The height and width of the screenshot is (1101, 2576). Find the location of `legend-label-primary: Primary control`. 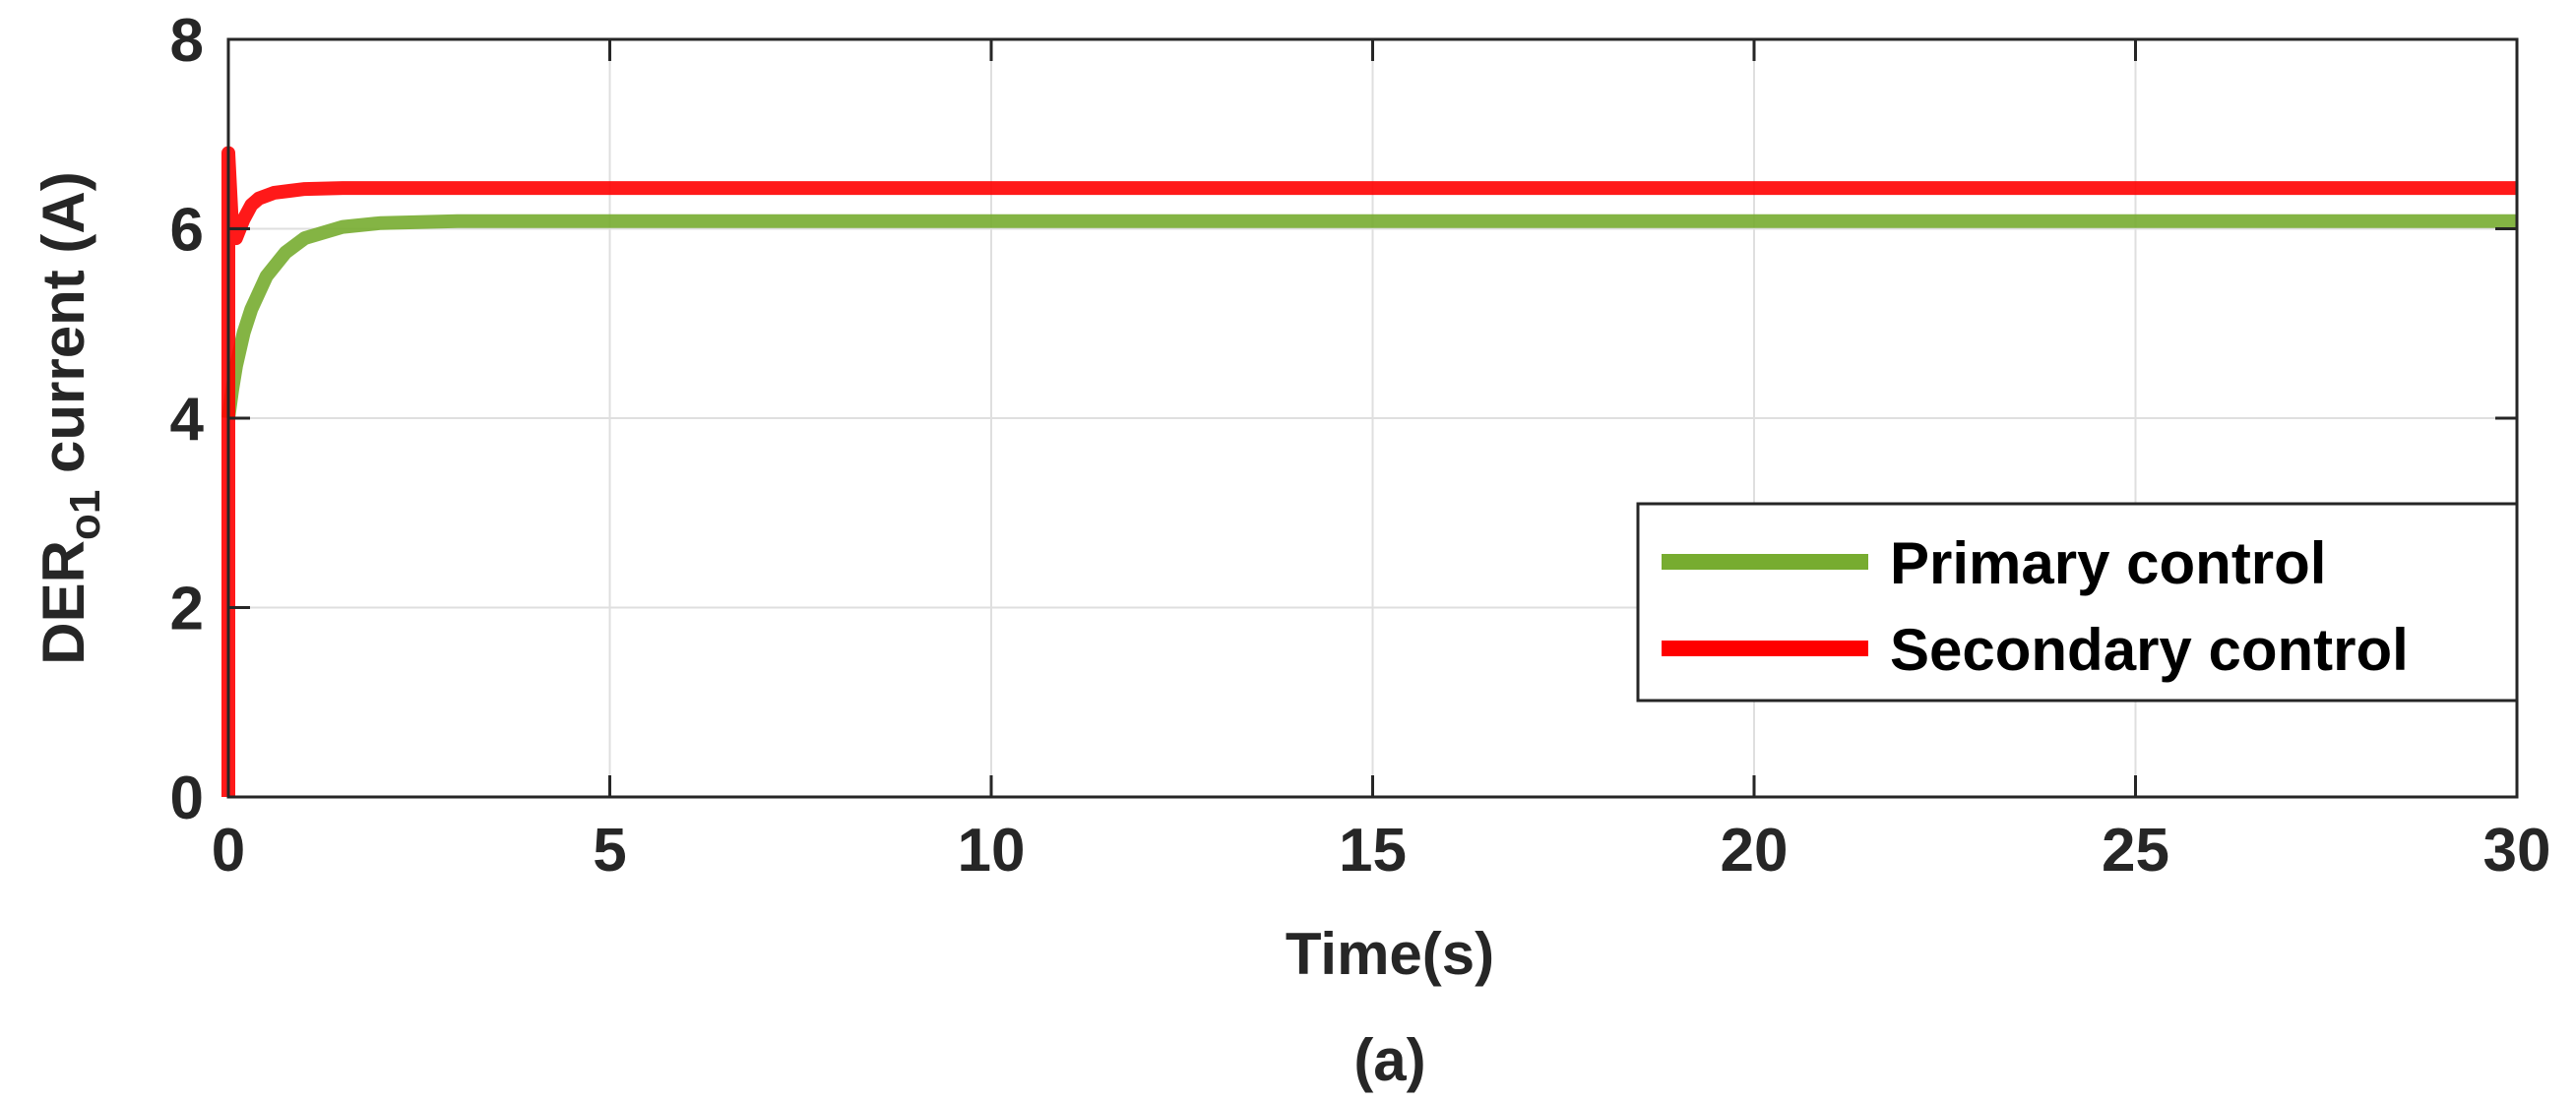

legend-label-primary: Primary control is located at coordinates (2108, 563).